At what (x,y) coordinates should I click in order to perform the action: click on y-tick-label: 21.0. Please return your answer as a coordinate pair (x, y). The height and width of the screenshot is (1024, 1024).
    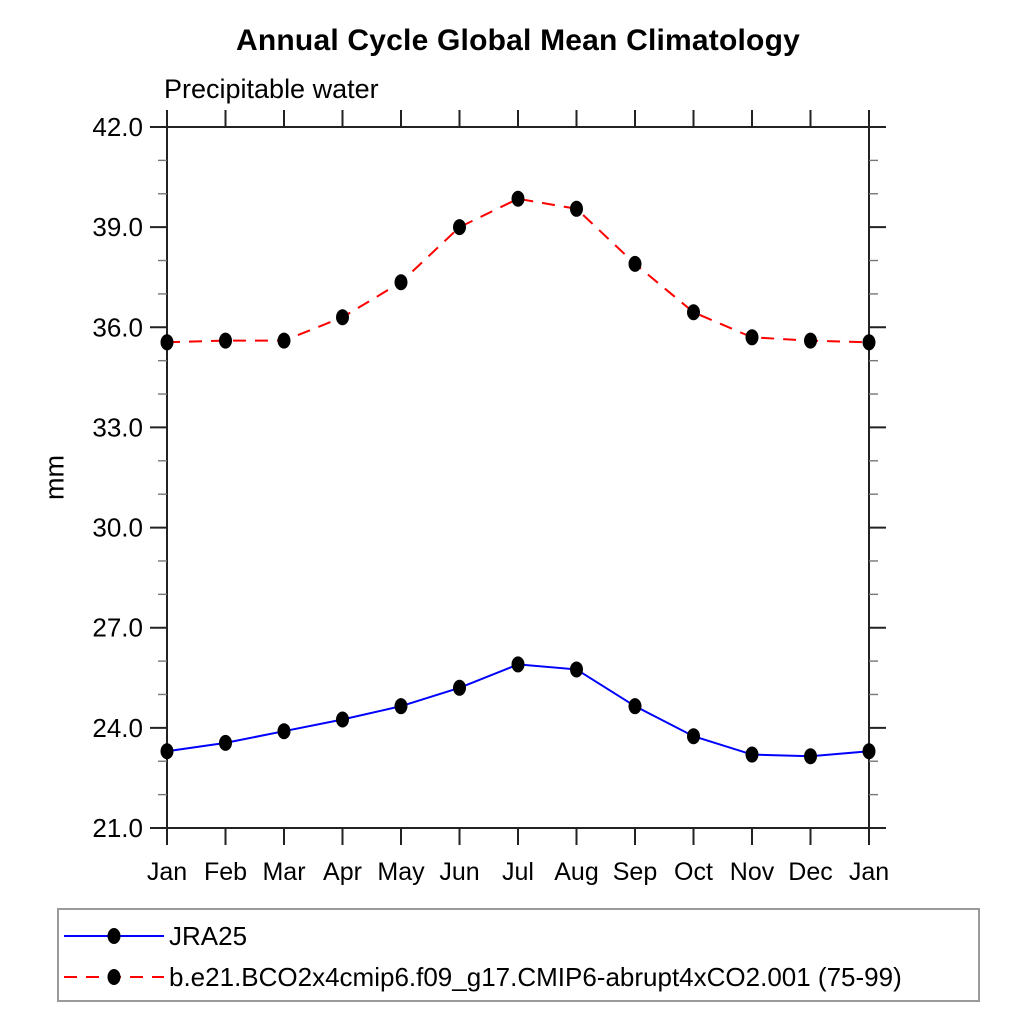
    Looking at the image, I should click on (117, 828).